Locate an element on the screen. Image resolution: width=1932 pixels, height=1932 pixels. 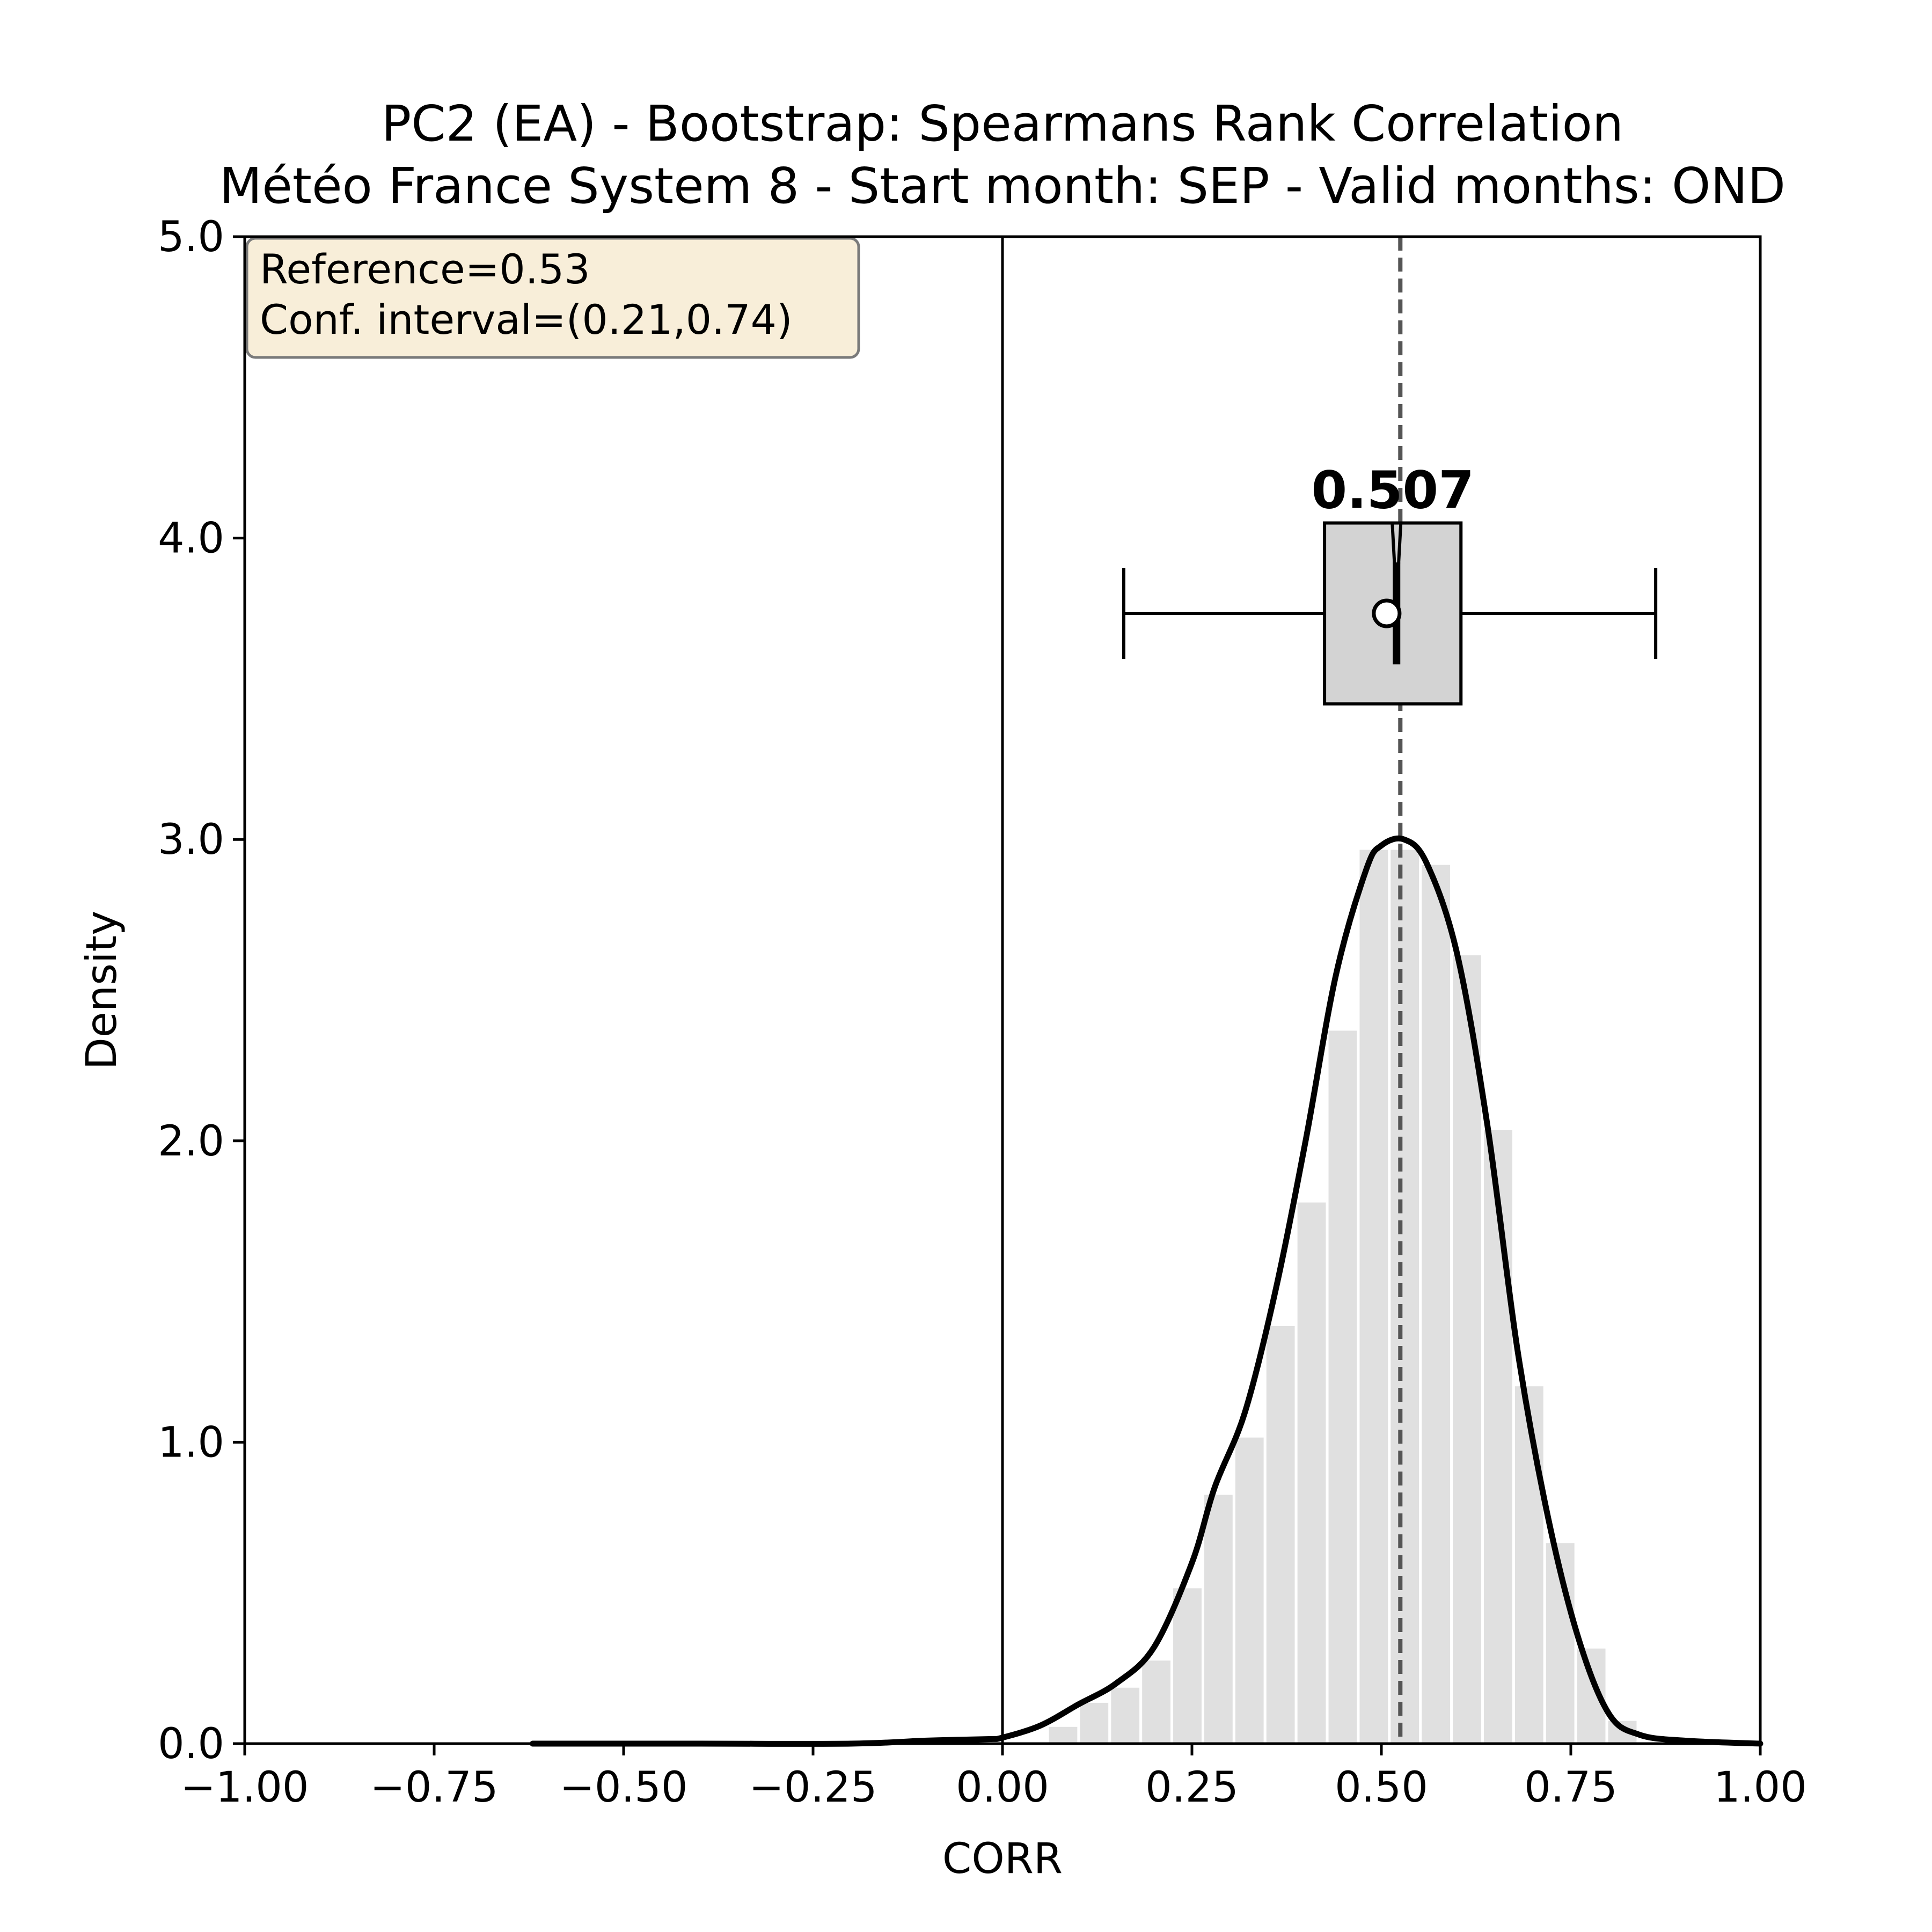
x-tick-label: 1.00 is located at coordinates (1760, 1787).